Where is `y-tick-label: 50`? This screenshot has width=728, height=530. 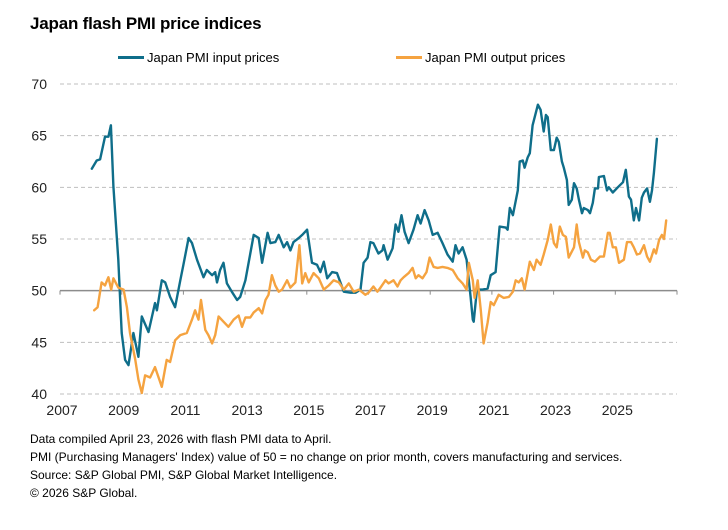
y-tick-label: 50 is located at coordinates (39, 291).